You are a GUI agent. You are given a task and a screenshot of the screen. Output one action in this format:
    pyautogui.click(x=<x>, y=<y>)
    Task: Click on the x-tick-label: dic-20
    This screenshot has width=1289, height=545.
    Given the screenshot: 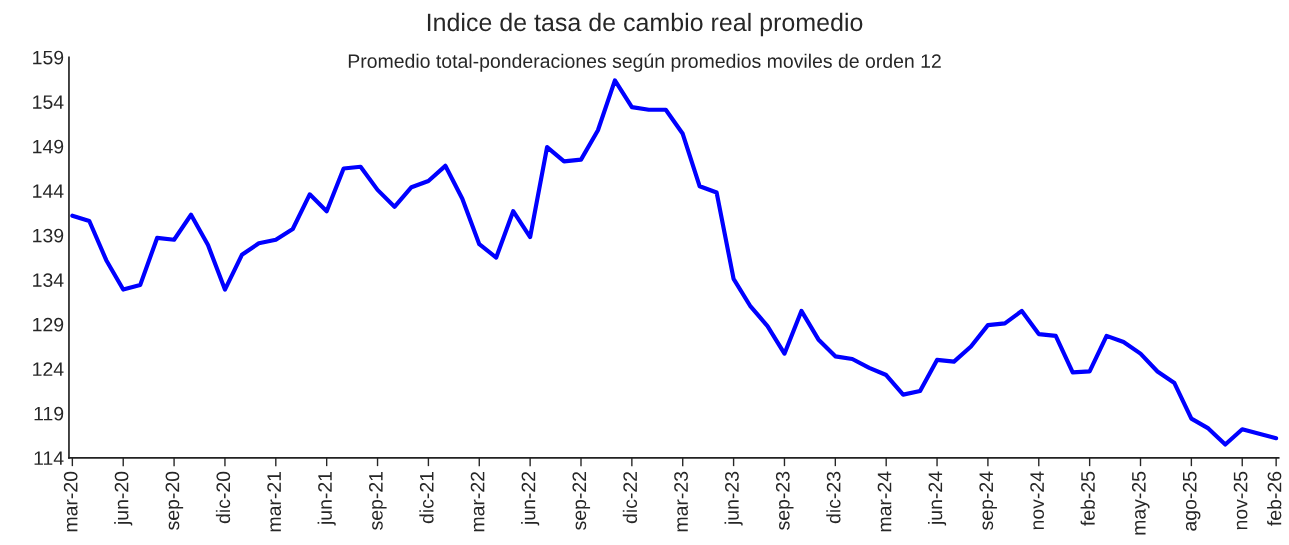 What is the action you would take?
    pyautogui.click(x=223, y=497)
    